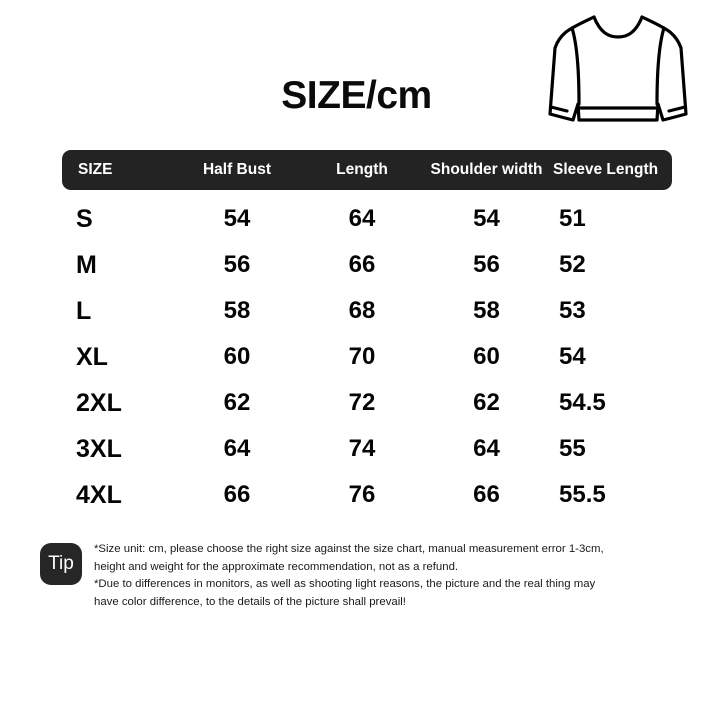  I want to click on table-row: L 58 68 58 53, so click(367, 311).